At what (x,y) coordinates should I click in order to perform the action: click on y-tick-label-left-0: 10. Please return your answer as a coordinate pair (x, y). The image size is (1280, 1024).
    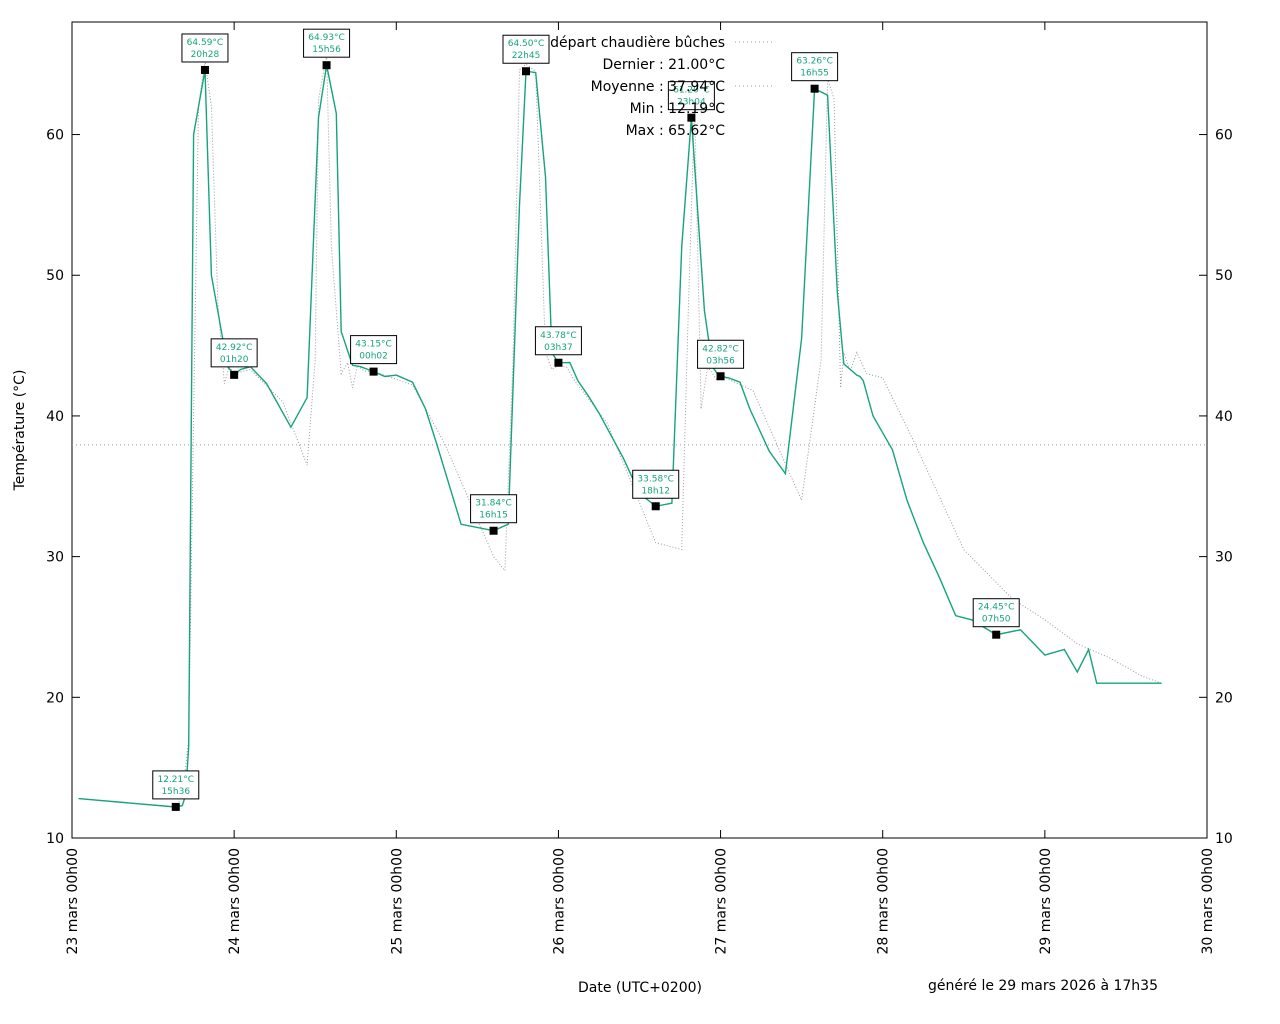
    Looking at the image, I should click on (55, 839).